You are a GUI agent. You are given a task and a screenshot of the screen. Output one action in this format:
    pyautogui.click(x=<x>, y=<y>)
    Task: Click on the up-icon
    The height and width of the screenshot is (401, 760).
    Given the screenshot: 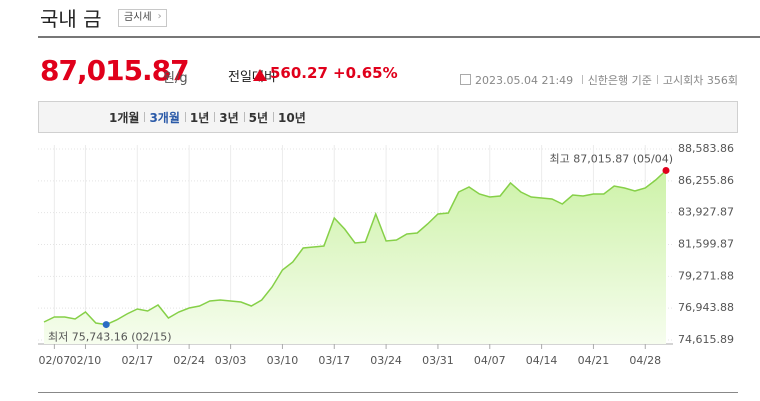 What is the action you would take?
    pyautogui.click(x=260, y=75)
    